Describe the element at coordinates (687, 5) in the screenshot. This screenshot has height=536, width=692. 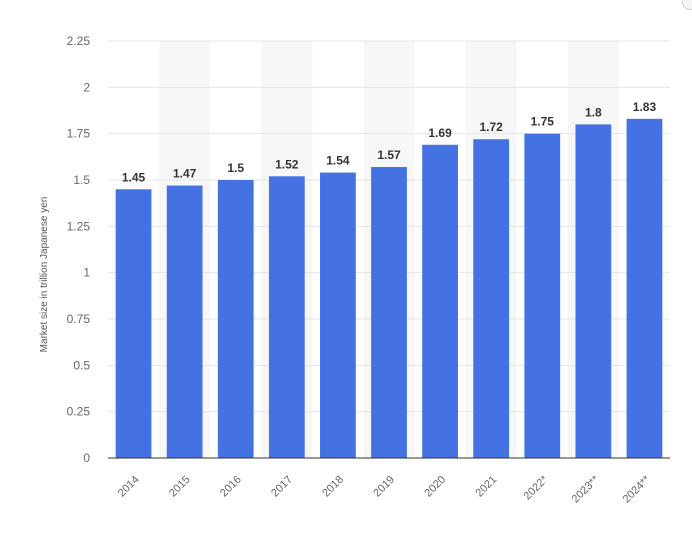
I see `corner-button-fragment` at that location.